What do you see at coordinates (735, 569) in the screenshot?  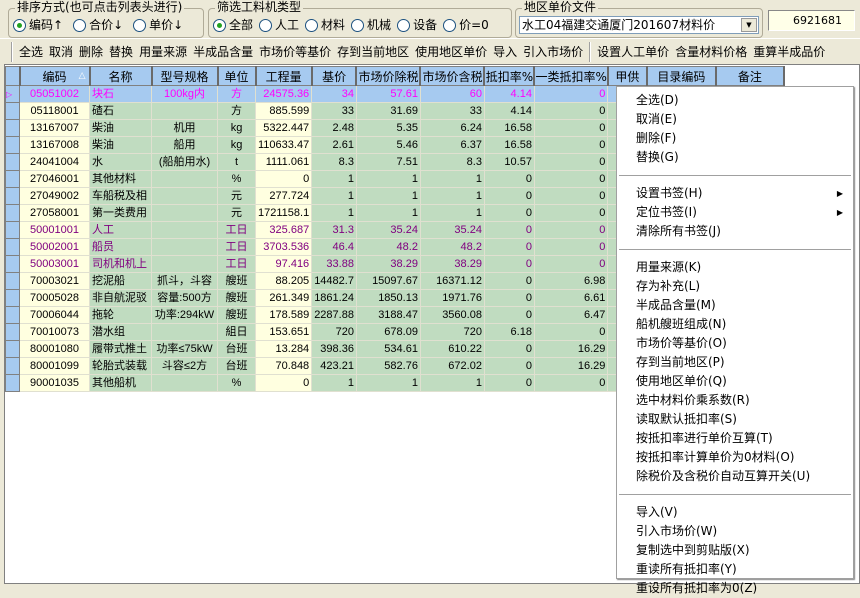 I see `menu-item: 重读所有抵扣率(Y)` at bounding box center [735, 569].